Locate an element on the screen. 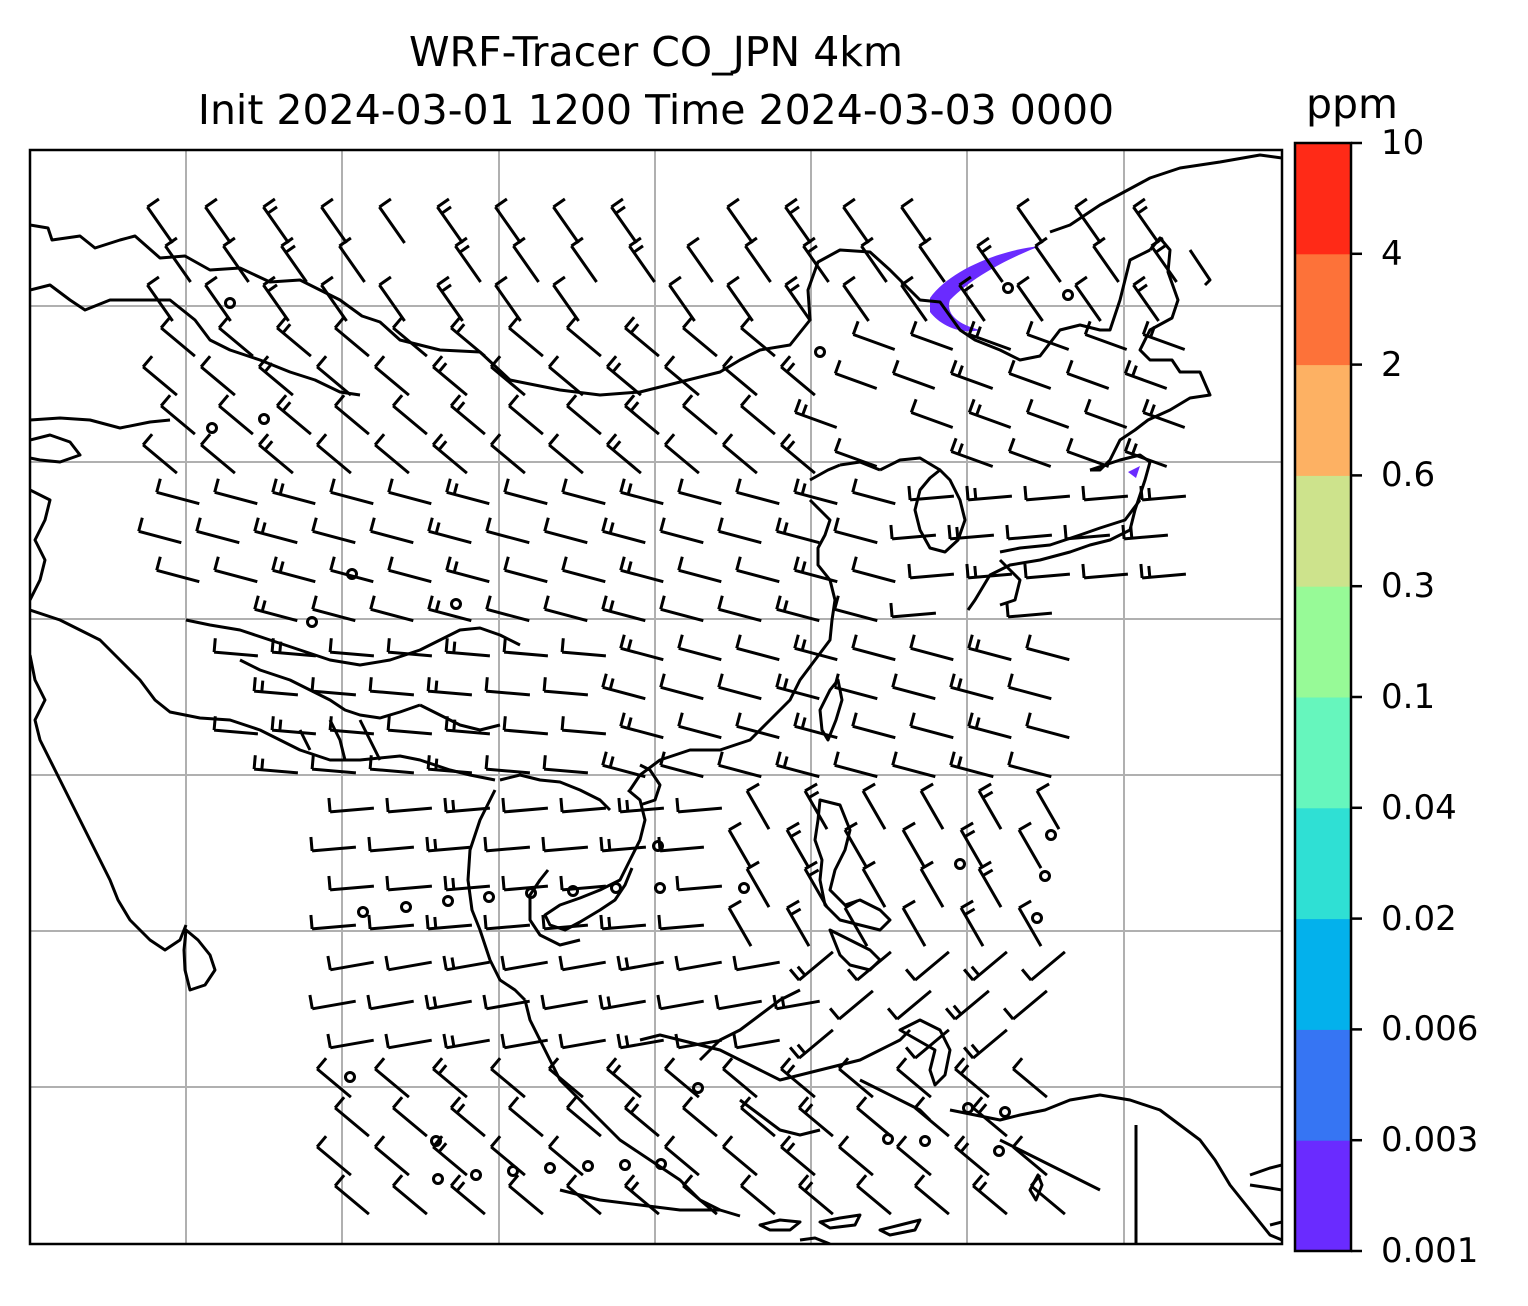 This screenshot has height=1306, width=1528. colorbar-tick-label: 10 is located at coordinates (1402, 143).